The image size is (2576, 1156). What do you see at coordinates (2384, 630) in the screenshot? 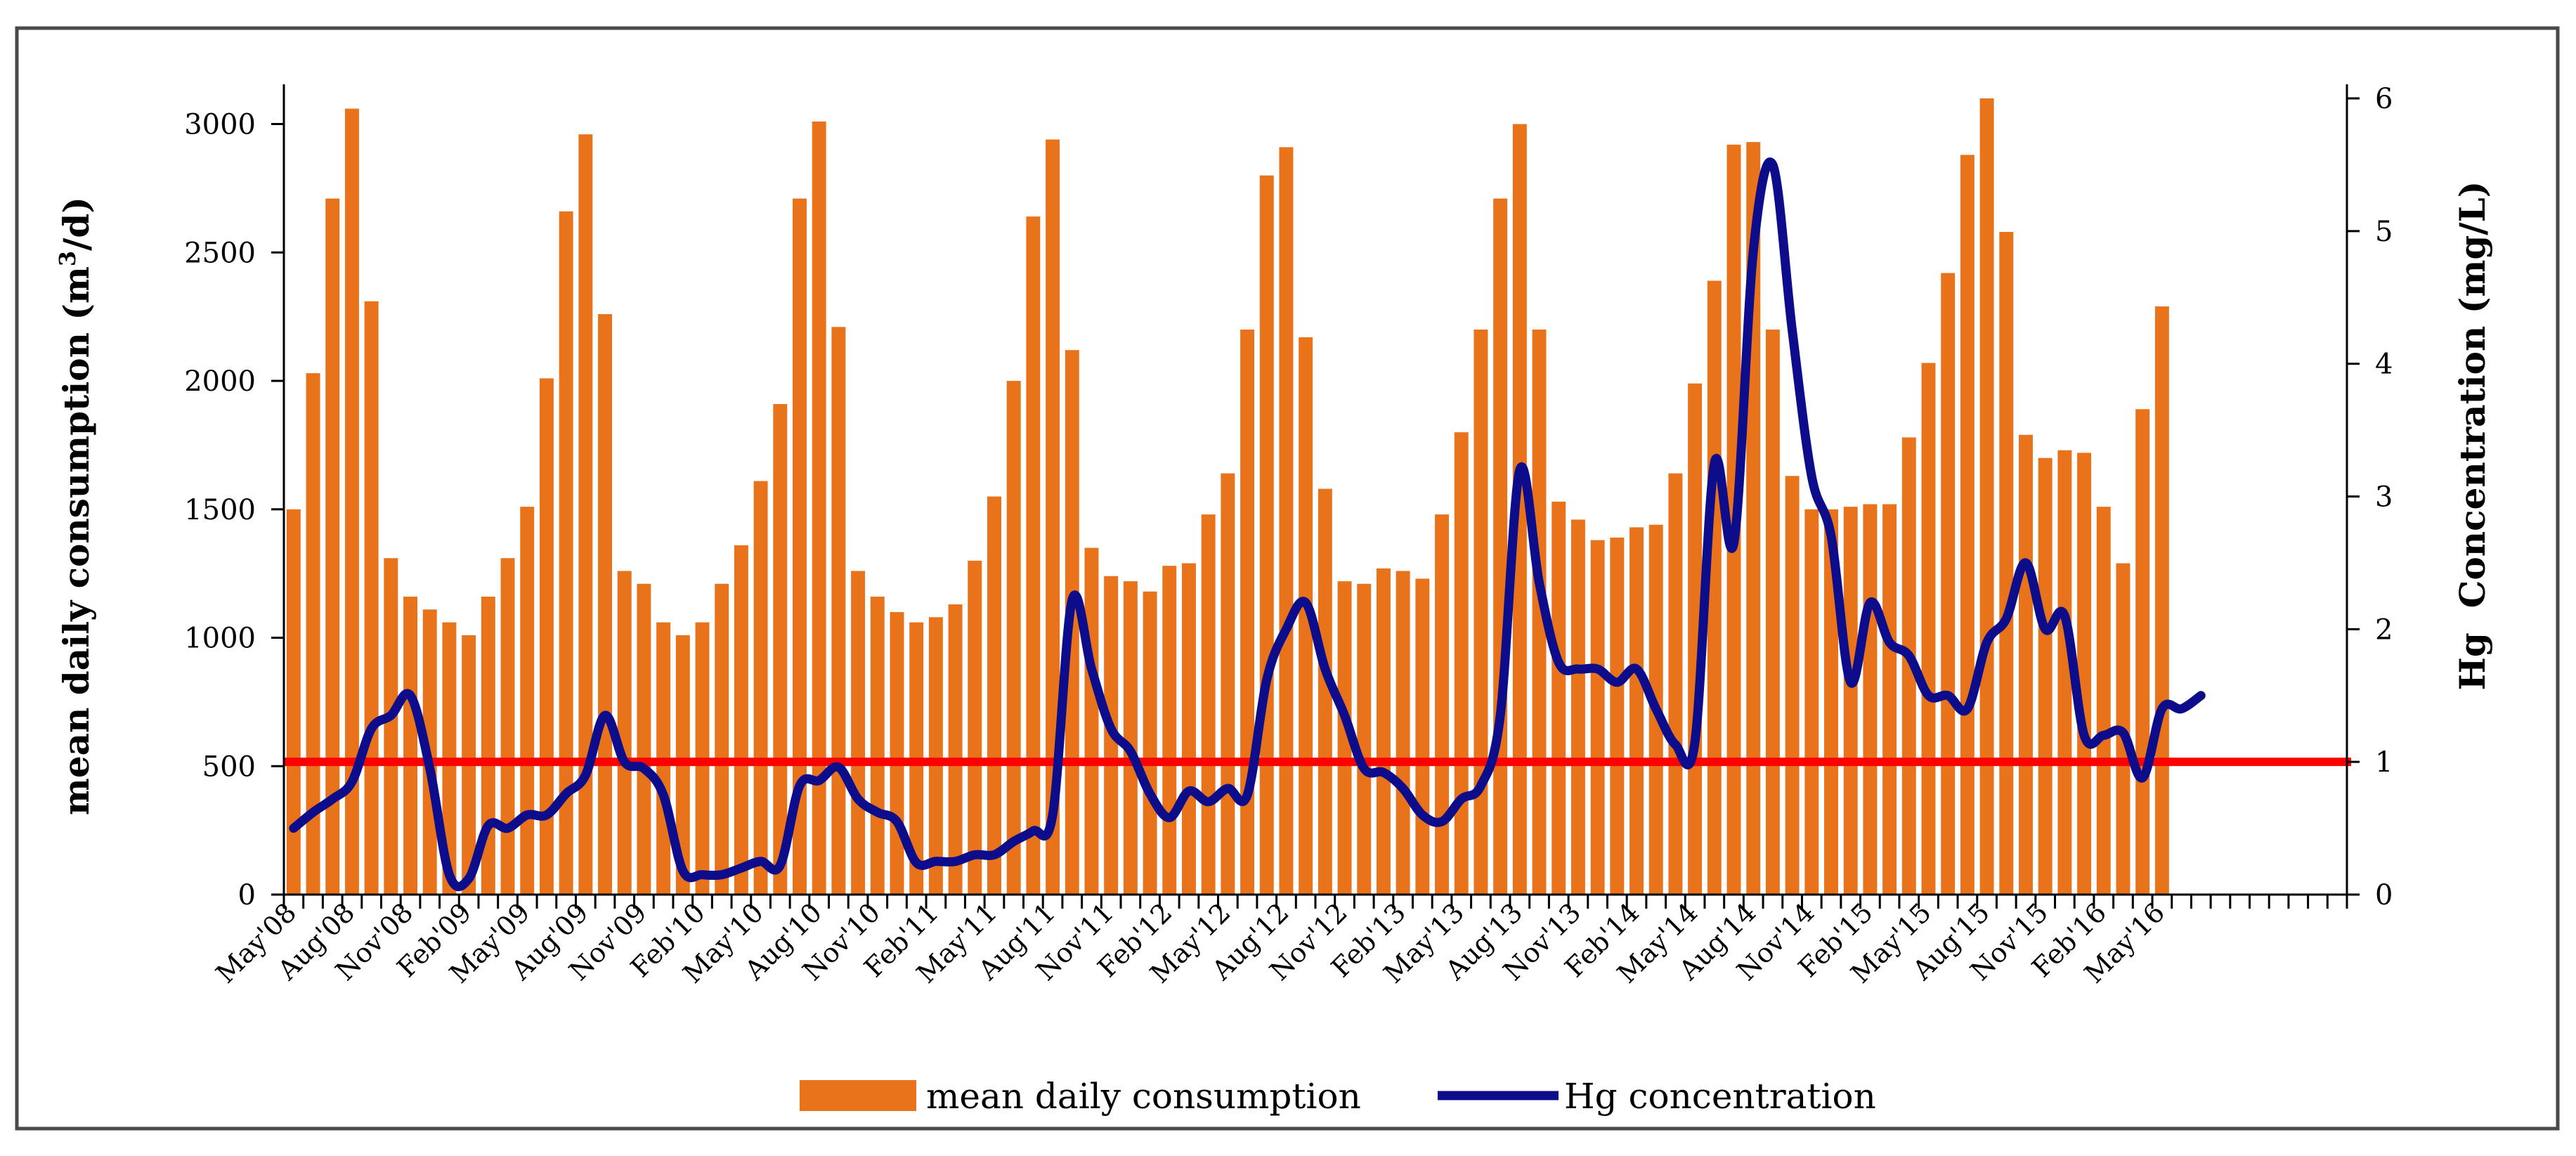
I see `right-axis-tick-label: 2` at bounding box center [2384, 630].